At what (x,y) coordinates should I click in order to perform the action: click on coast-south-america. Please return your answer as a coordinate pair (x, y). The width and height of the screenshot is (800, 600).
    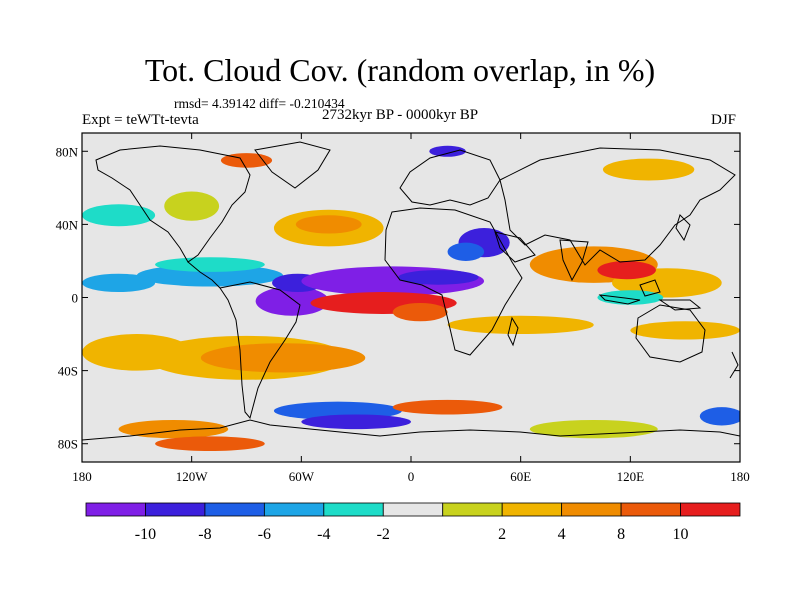
    Looking at the image, I should click on (260, 350).